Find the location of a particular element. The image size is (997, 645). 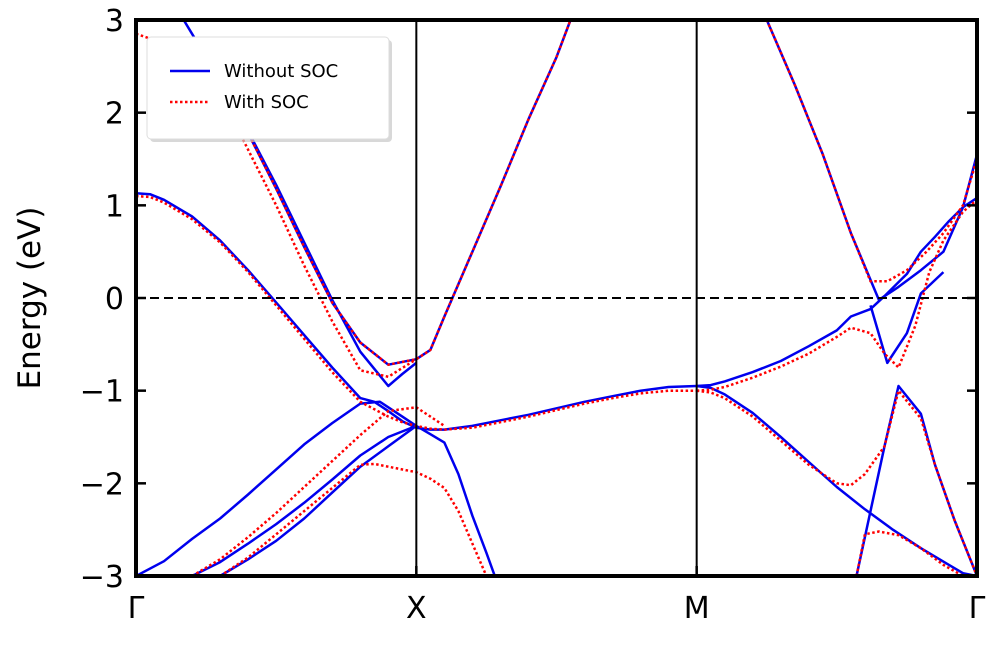

legend: Without SOC With SOC is located at coordinates (269, 89).